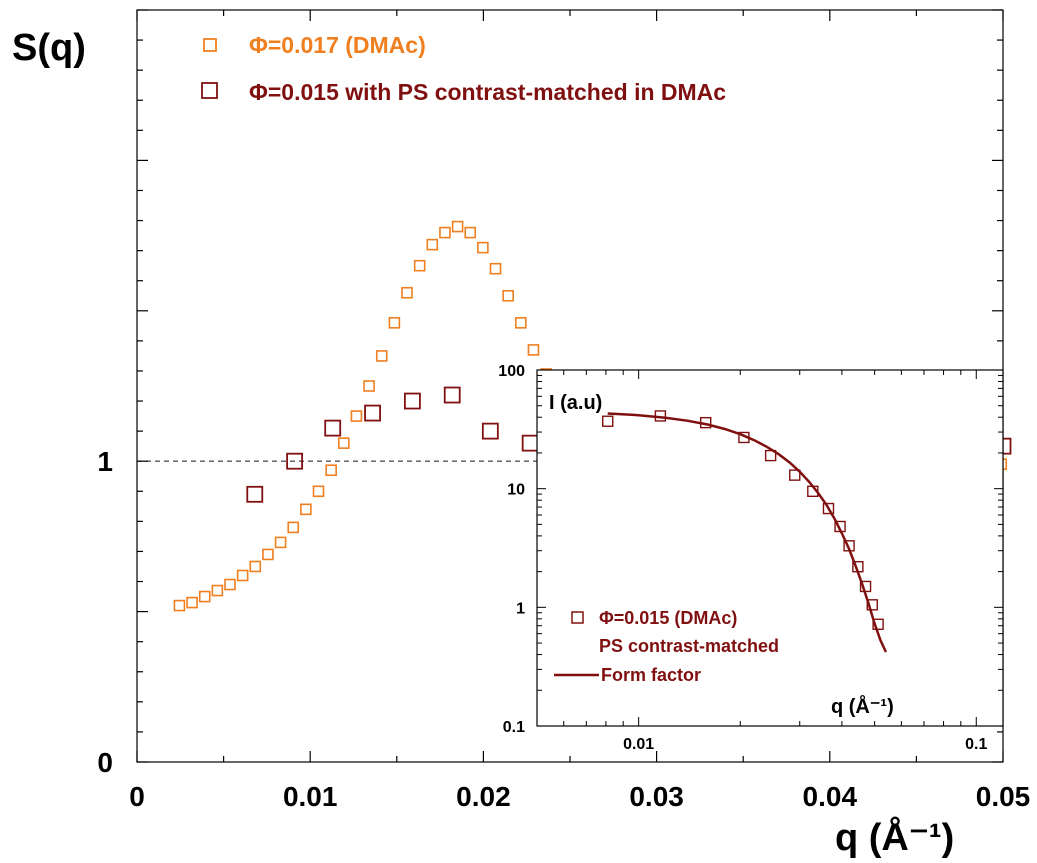 Image resolution: width=1037 pixels, height=863 pixels. I want to click on inset-y-tick-label: 100, so click(511, 371).